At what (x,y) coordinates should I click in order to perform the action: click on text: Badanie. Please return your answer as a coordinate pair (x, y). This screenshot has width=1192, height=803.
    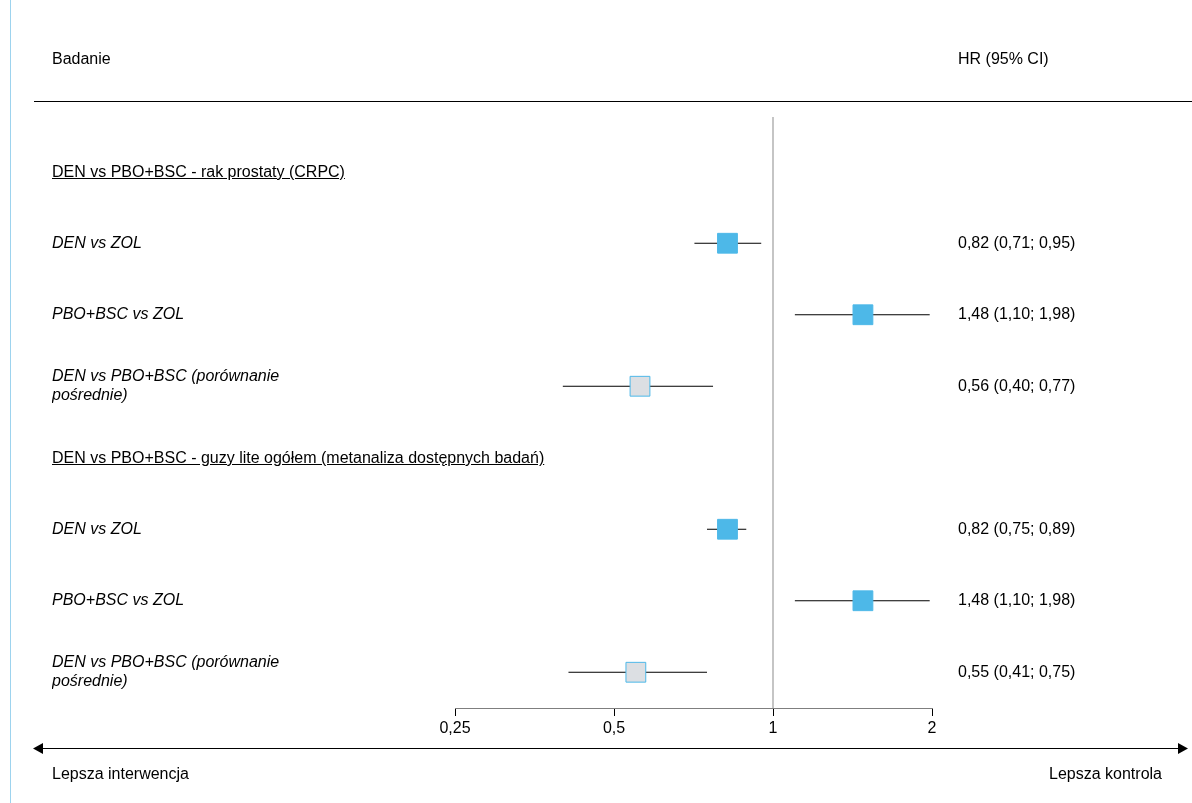
    Looking at the image, I should click on (81, 59).